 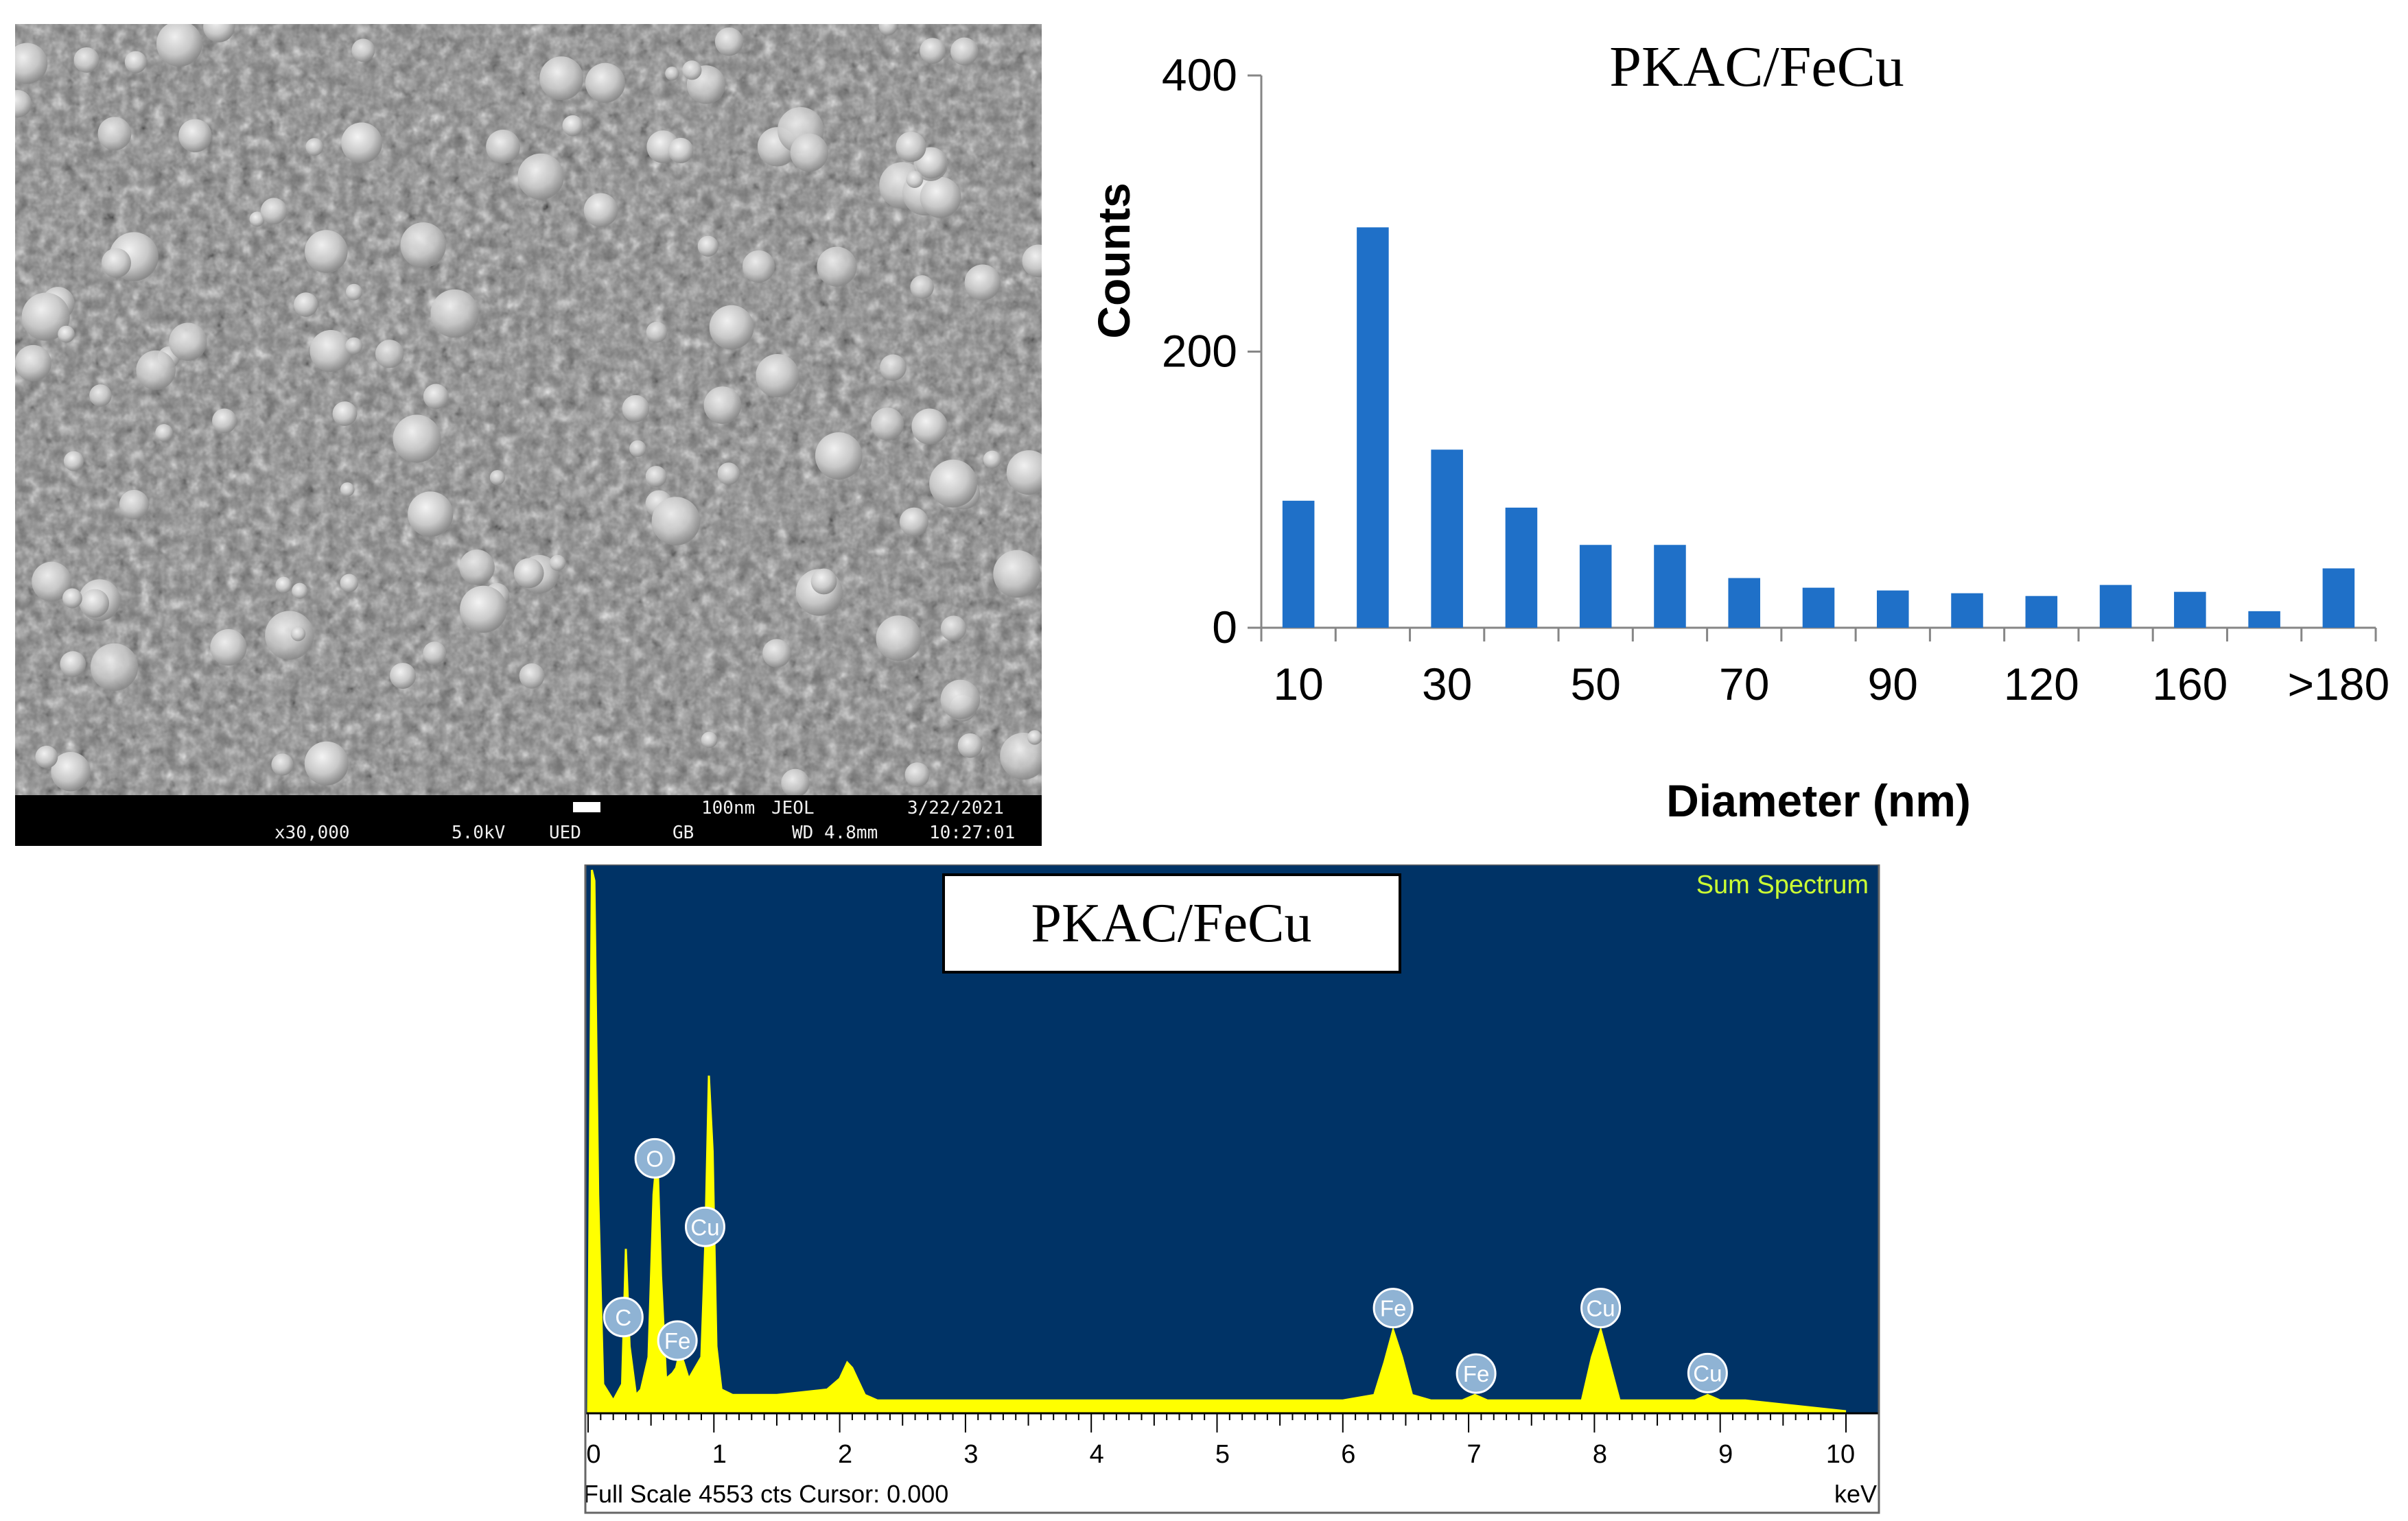 I want to click on histogram-x-ticks: 10 30 50 70 90 120 160 >180, so click(x=1825, y=668).